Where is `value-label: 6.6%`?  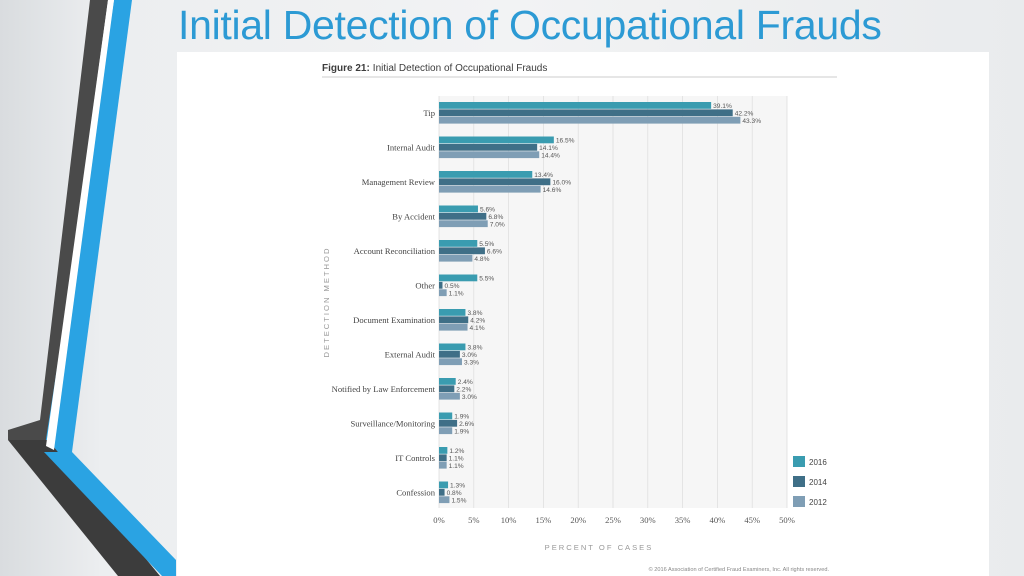 value-label: 6.6% is located at coordinates (494, 251).